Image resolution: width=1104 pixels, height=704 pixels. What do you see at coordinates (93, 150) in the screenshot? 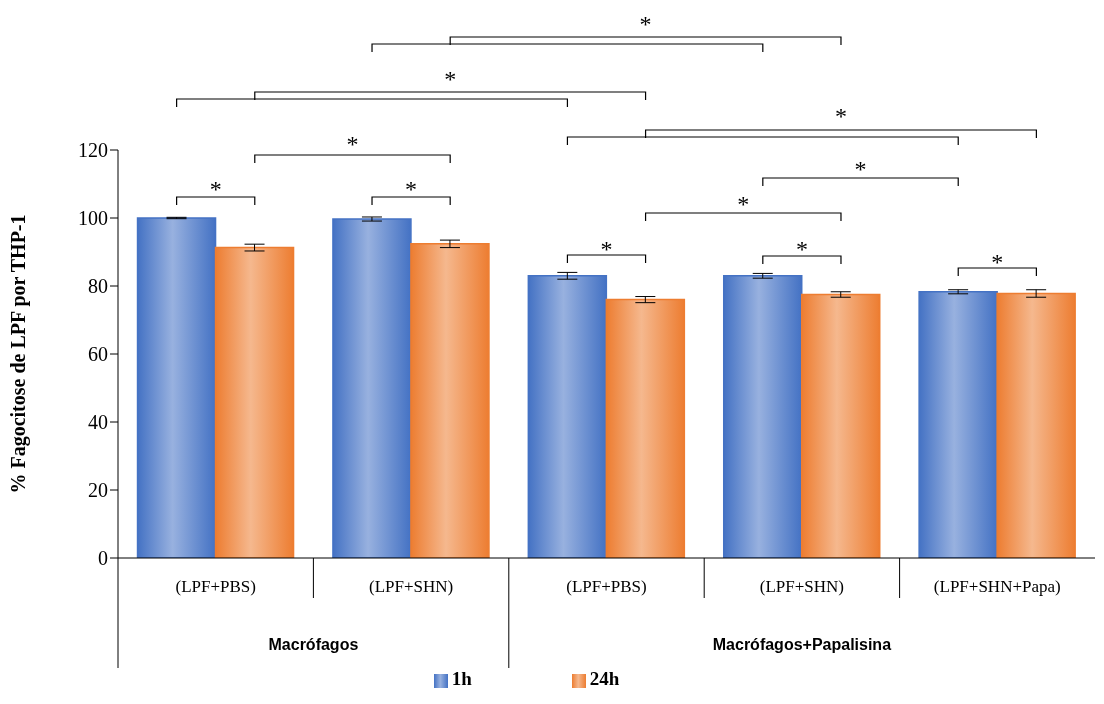
I see `y-tick-label: 120` at bounding box center [93, 150].